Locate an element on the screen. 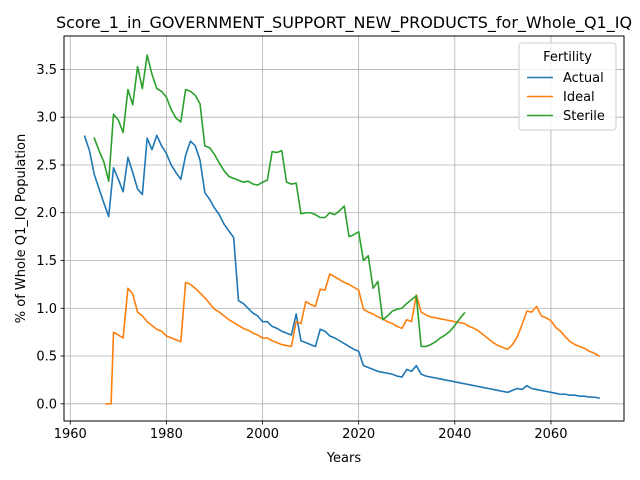 Image resolution: width=640 pixels, height=480 pixels. y-tick-label: 0.5 is located at coordinates (46, 357).